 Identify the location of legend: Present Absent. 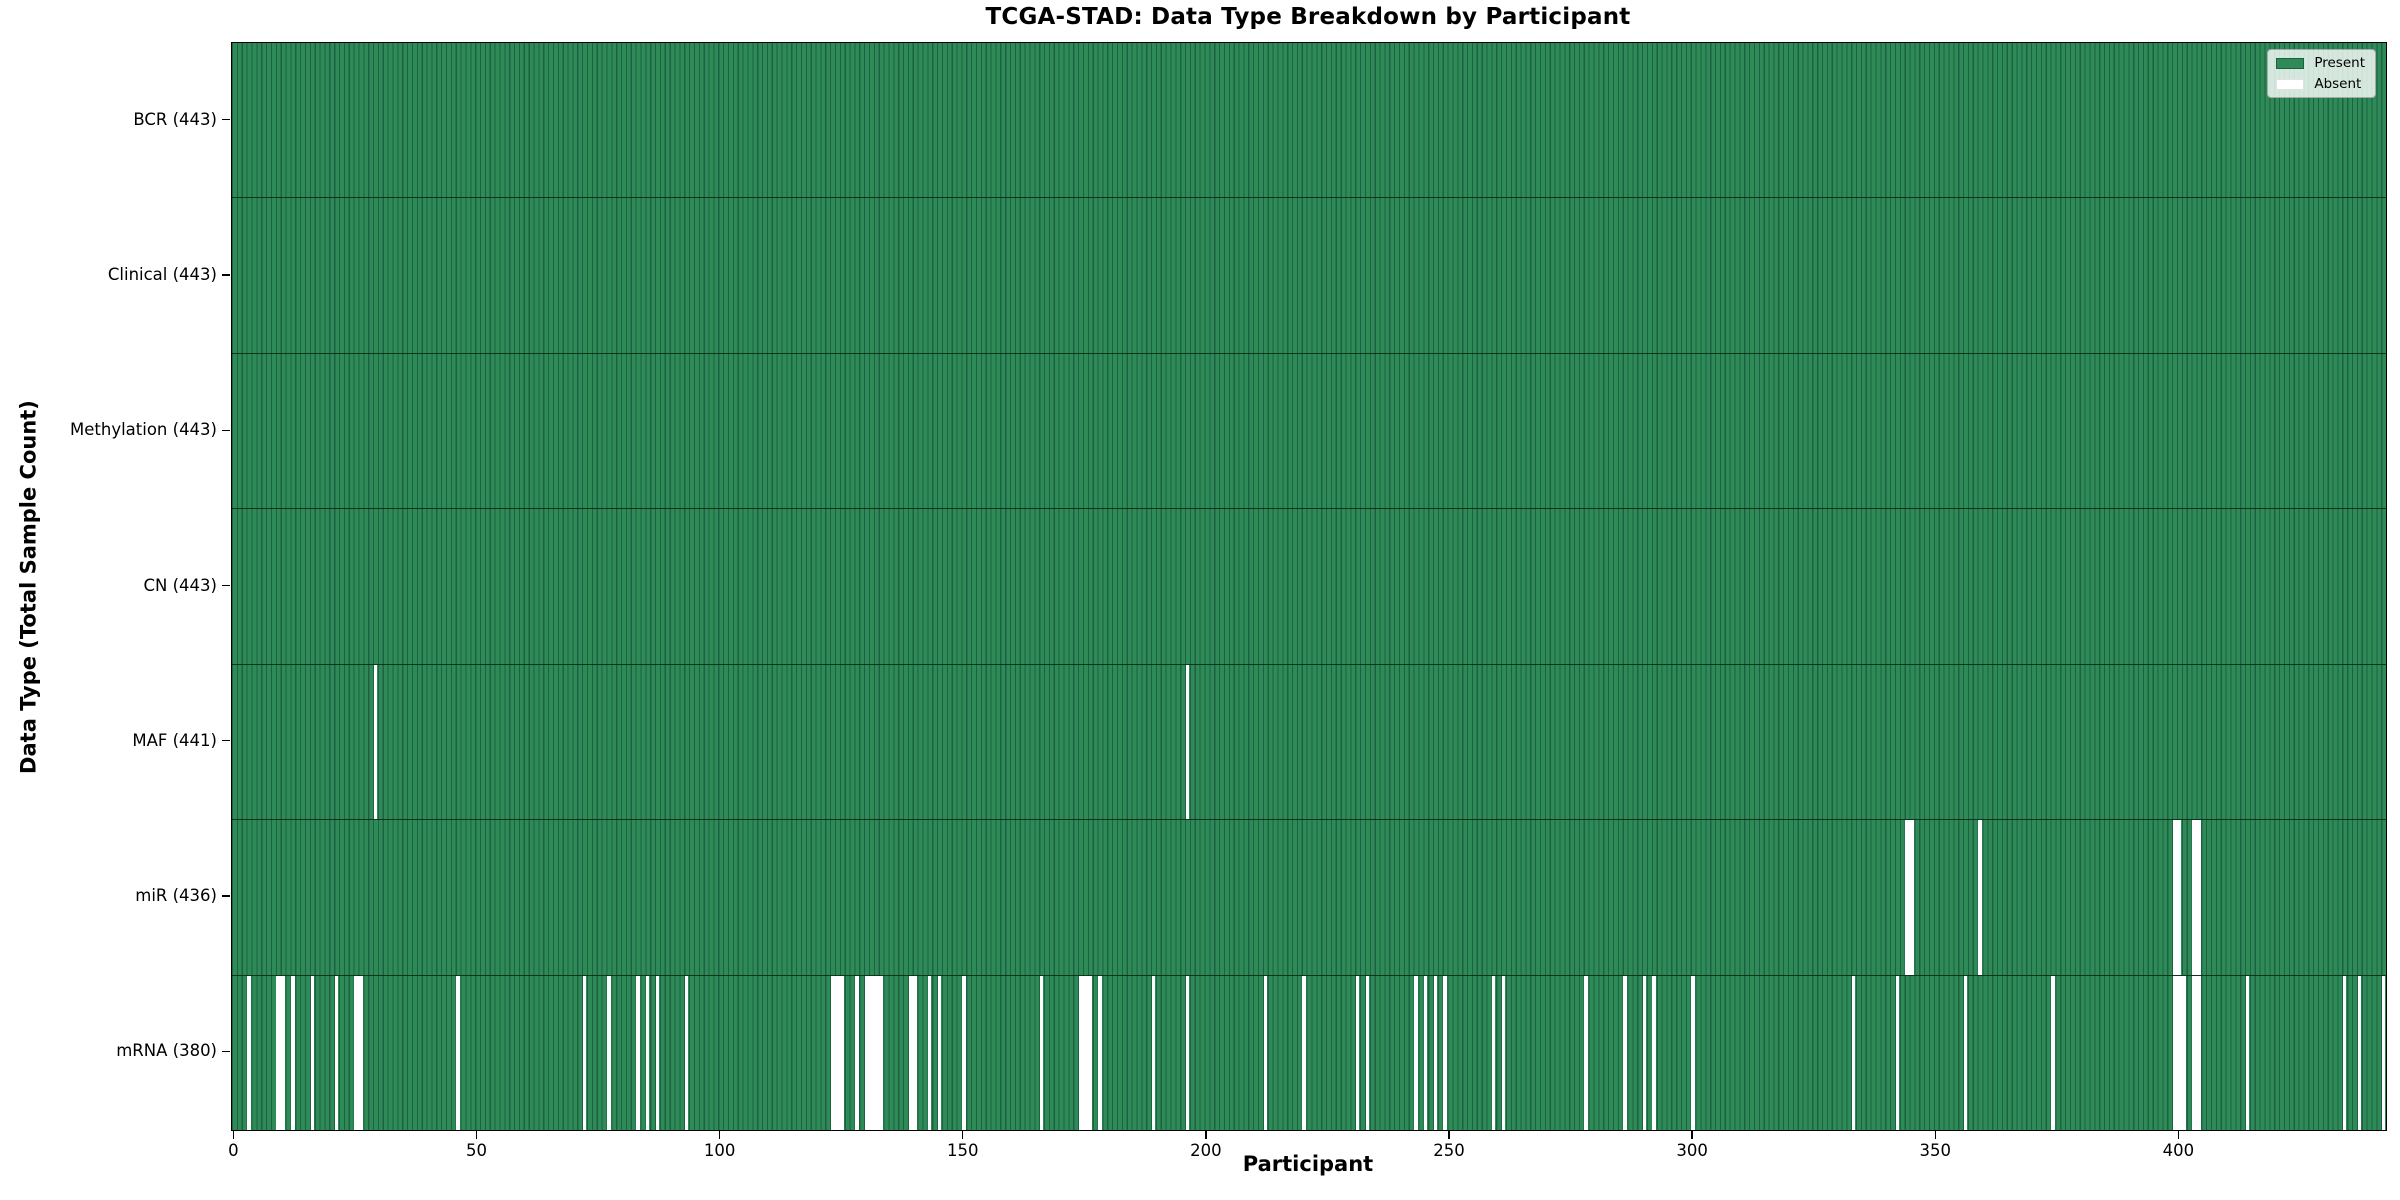
(2321, 73).